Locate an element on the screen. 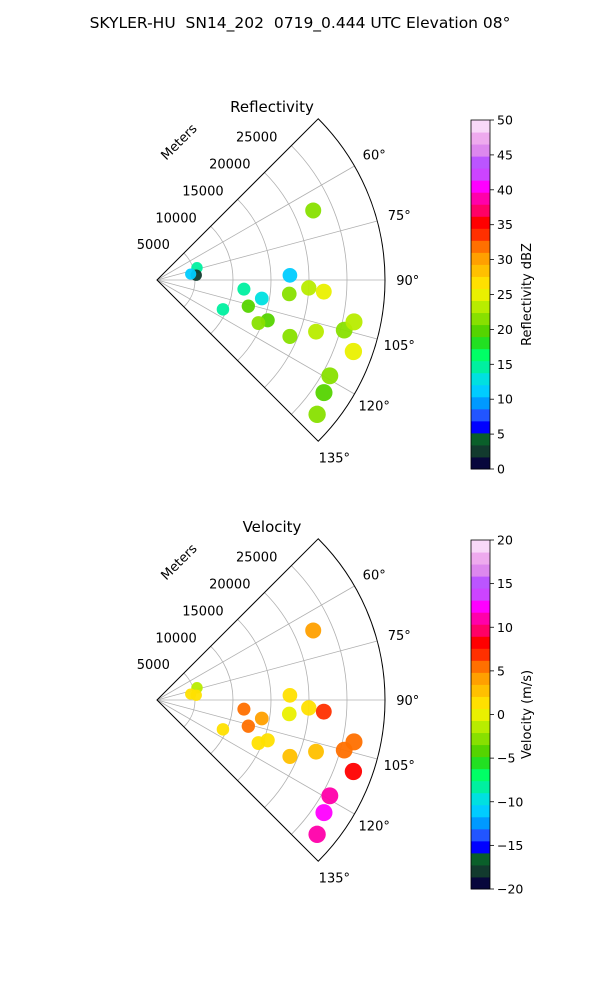 The height and width of the screenshot is (1000, 600). colorbar-tick-label: 35 is located at coordinates (505, 224).